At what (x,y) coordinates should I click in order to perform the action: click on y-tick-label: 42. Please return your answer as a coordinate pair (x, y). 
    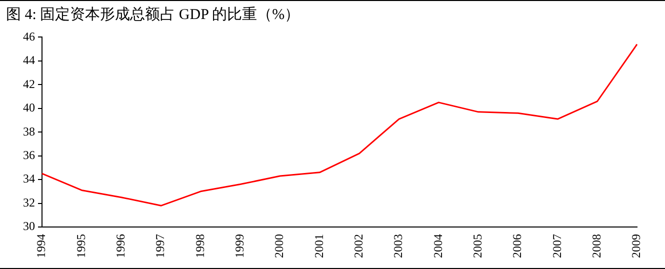
    Looking at the image, I should click on (29, 83).